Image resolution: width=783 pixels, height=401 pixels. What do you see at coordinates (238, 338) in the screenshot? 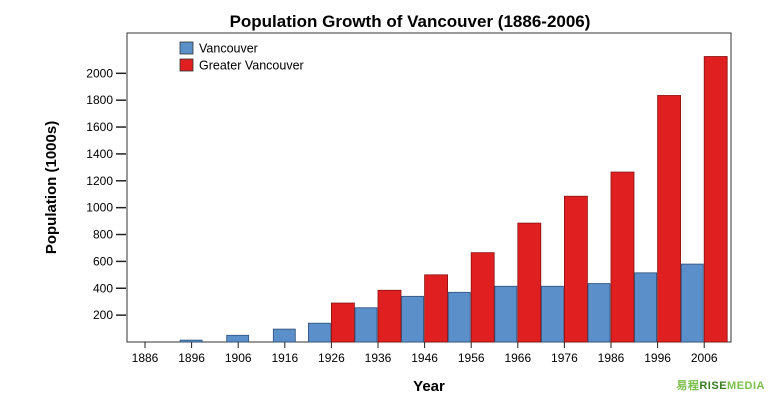
I see `bar-vancouver-1906` at bounding box center [238, 338].